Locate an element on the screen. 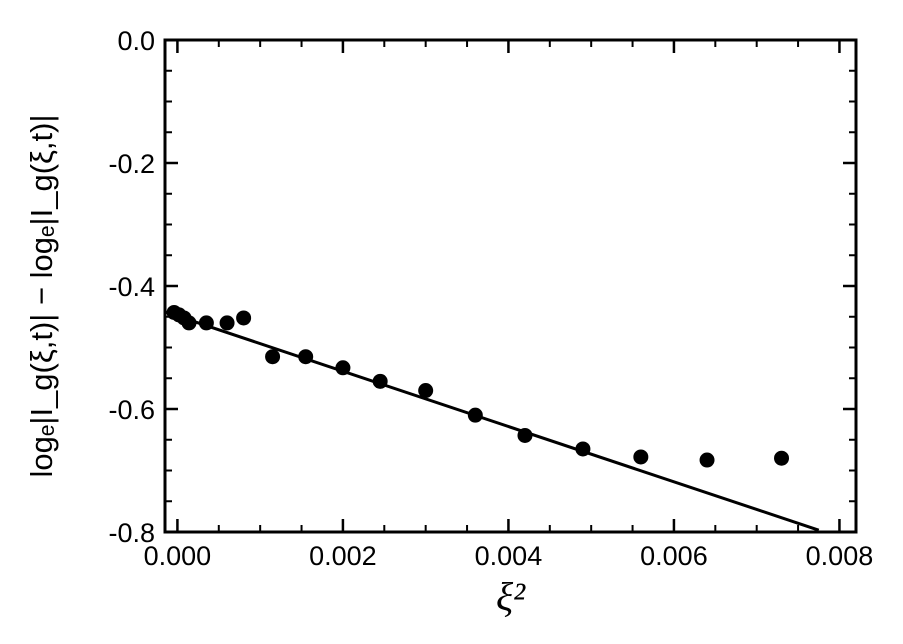 The width and height of the screenshot is (903, 644). x-tick-label: 0.002 is located at coordinates (343, 556).